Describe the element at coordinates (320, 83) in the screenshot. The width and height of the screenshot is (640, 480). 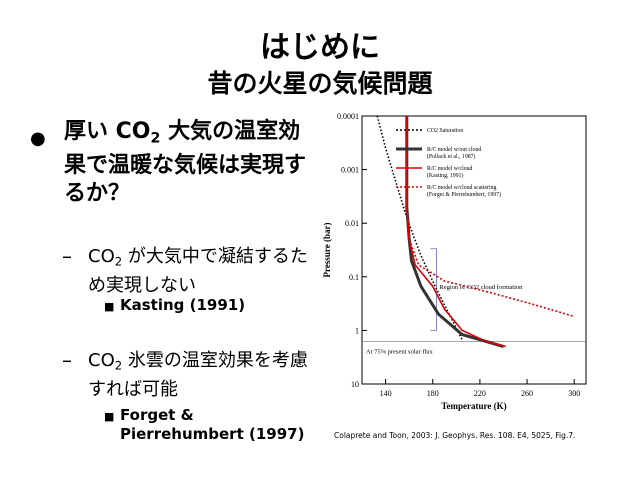
I see `page-subtitle: 昔の火星の気候問題` at that location.